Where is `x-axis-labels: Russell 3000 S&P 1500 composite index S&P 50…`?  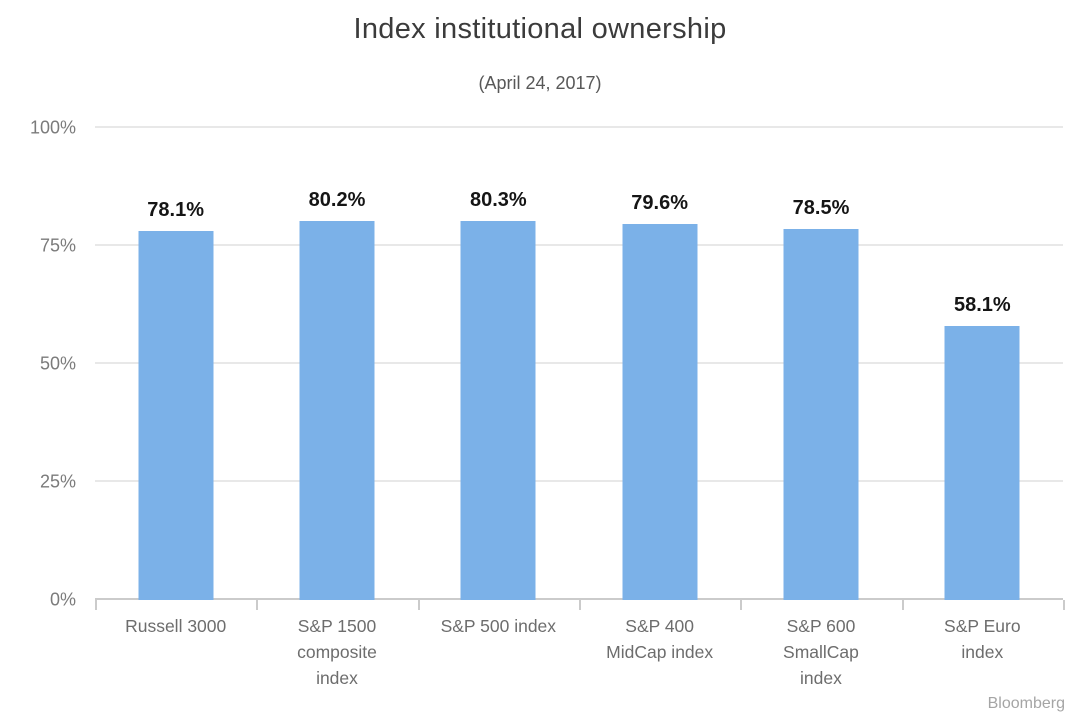
x-axis-labels: Russell 3000 S&P 1500 composite index S&P 50… is located at coordinates (579, 652).